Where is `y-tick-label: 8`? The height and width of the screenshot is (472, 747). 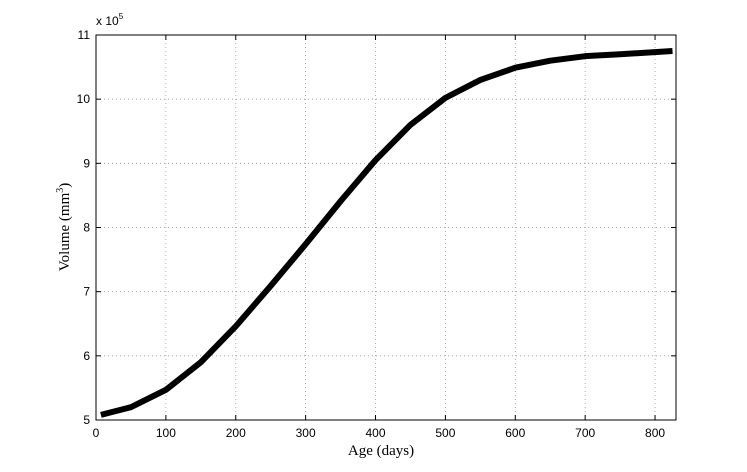 y-tick-label: 8 is located at coordinates (86, 228).